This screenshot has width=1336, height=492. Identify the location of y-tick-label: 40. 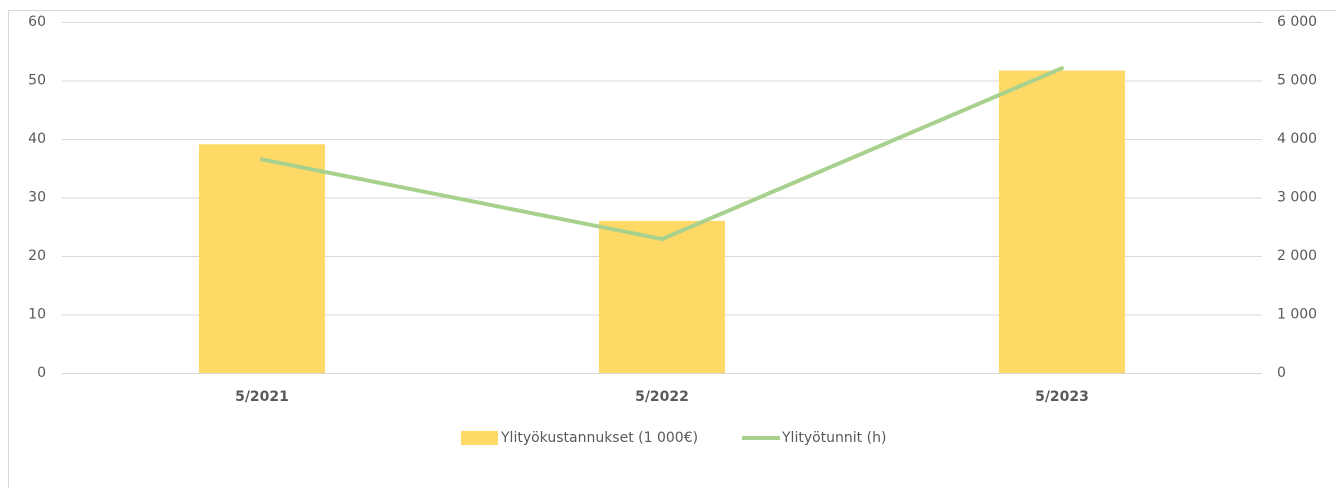
(37, 139).